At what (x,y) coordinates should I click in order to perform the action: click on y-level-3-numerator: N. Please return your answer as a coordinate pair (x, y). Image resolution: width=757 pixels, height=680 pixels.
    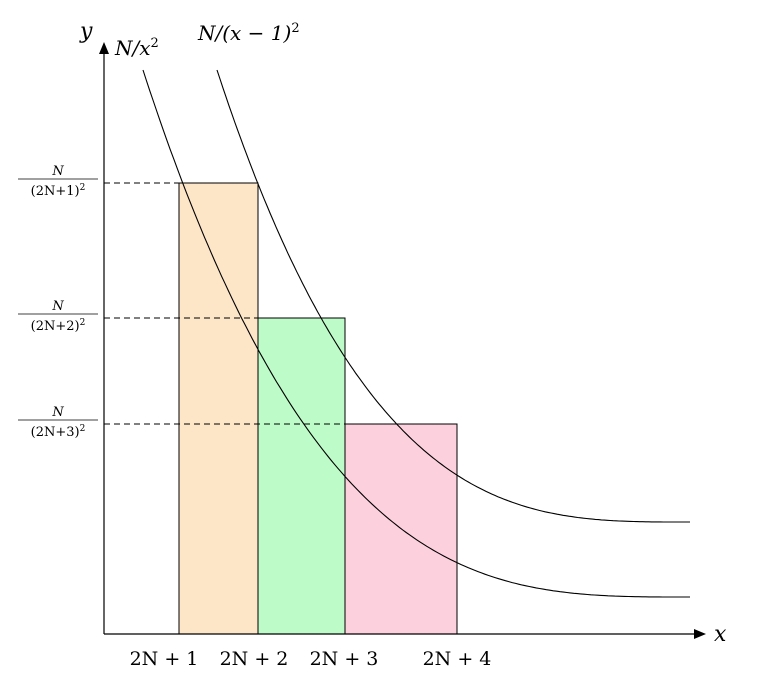
    Looking at the image, I should click on (57, 412).